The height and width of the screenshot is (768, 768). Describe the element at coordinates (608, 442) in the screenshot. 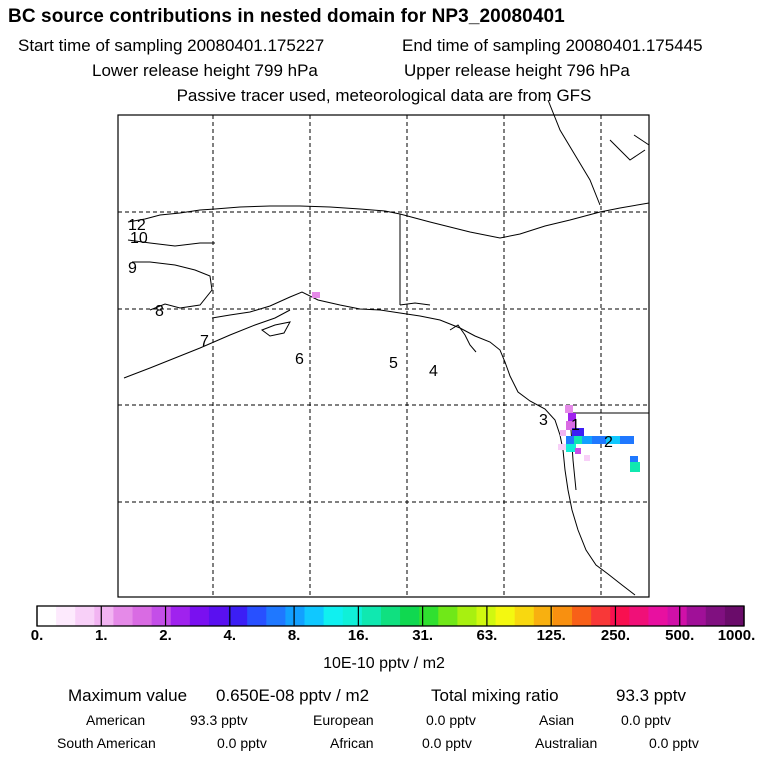

I see `track-label-2: 2` at that location.